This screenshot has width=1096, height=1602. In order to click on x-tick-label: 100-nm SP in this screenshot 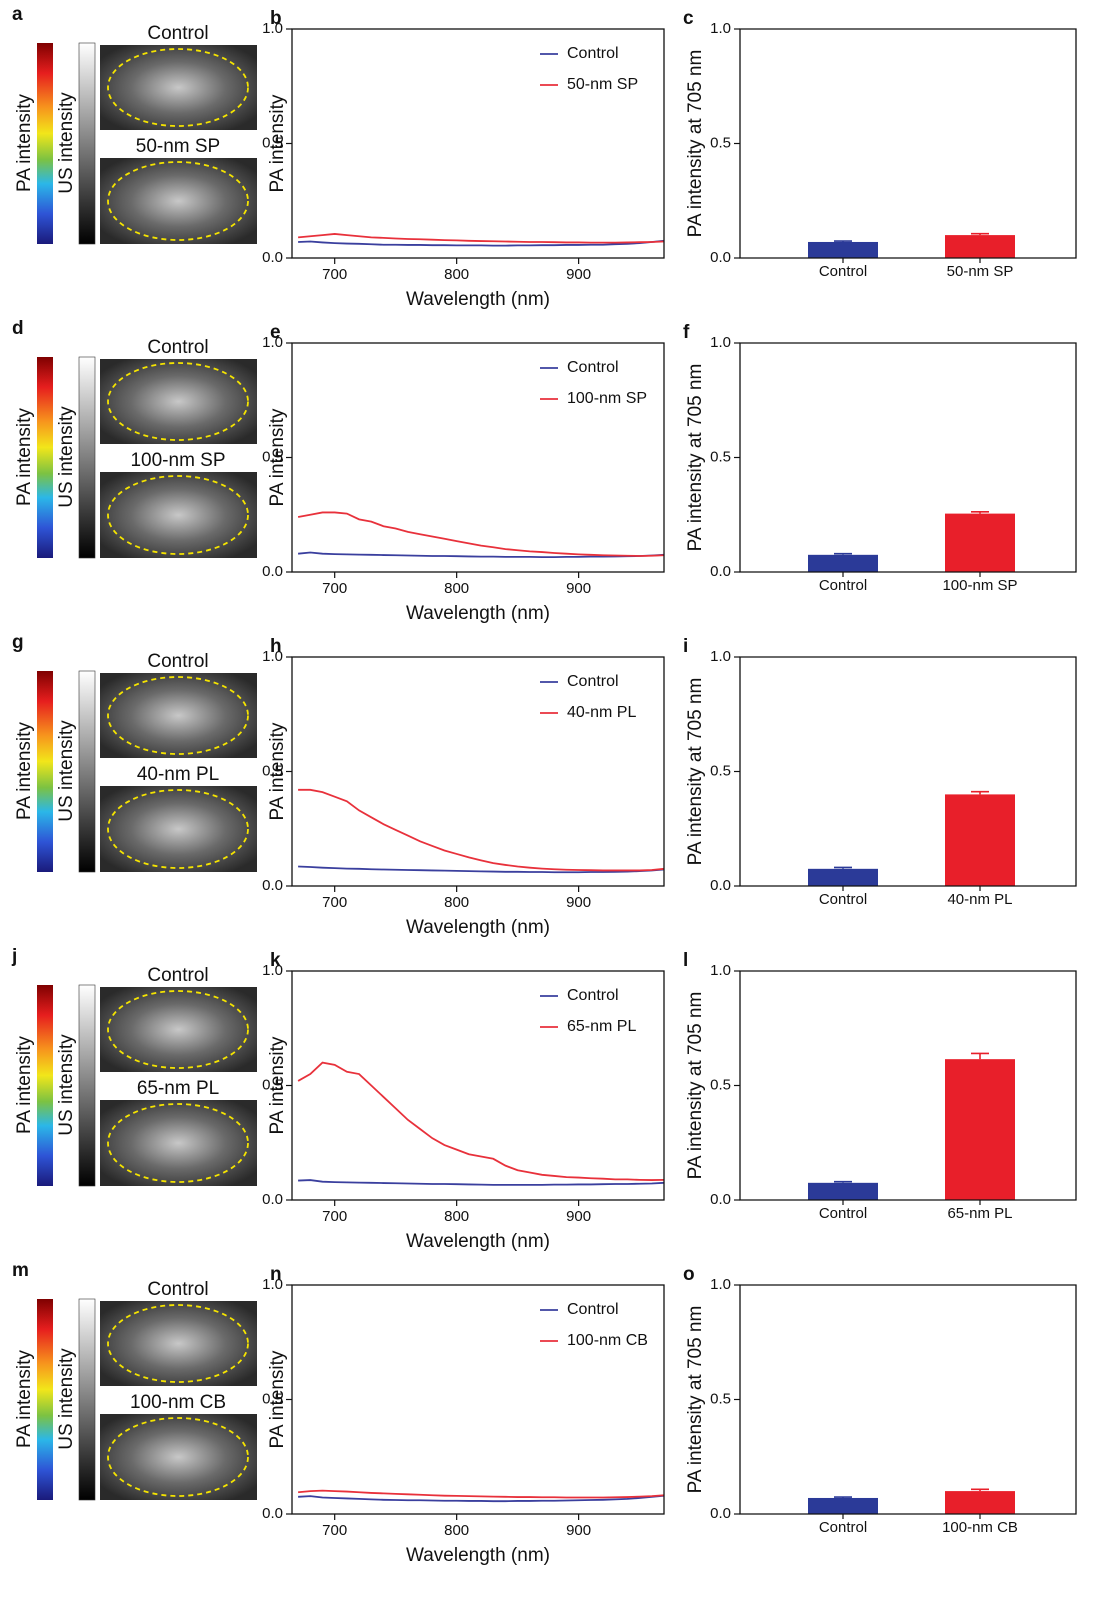, I will do `click(979, 585)`.